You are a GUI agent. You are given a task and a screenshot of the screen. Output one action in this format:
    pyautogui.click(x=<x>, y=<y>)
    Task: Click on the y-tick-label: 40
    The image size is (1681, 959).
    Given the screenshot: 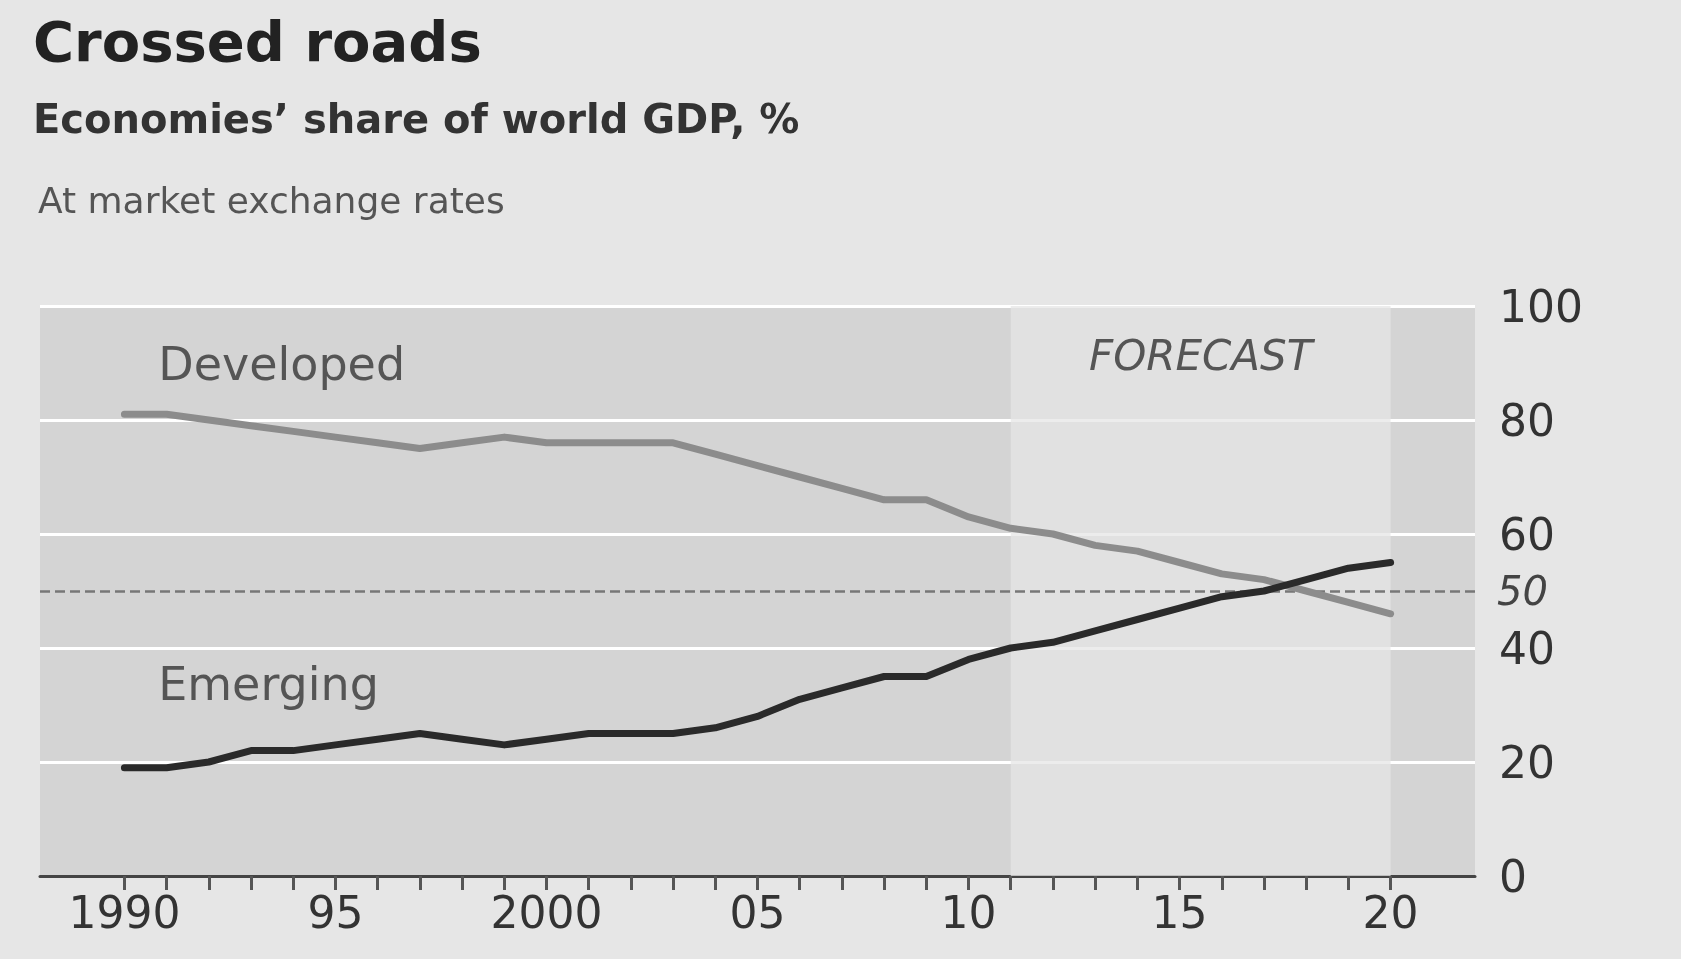 What is the action you would take?
    pyautogui.click(x=1527, y=648)
    